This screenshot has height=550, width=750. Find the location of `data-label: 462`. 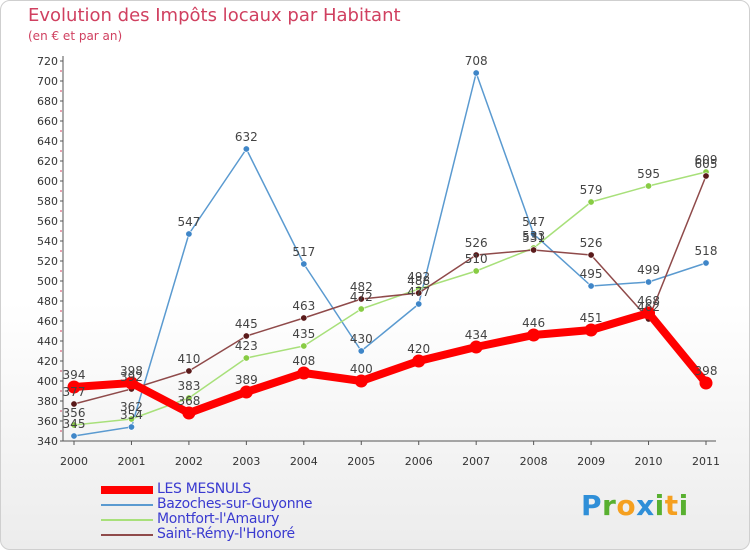

data-label: 462 is located at coordinates (648, 307).